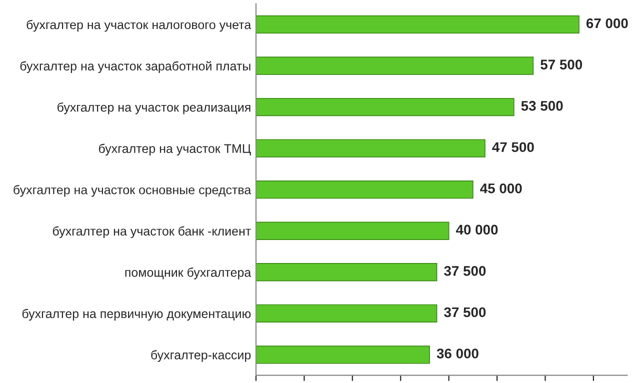  I want to click on y-tick-label: бухгалтер на участок ТМЦ, so click(174, 150).